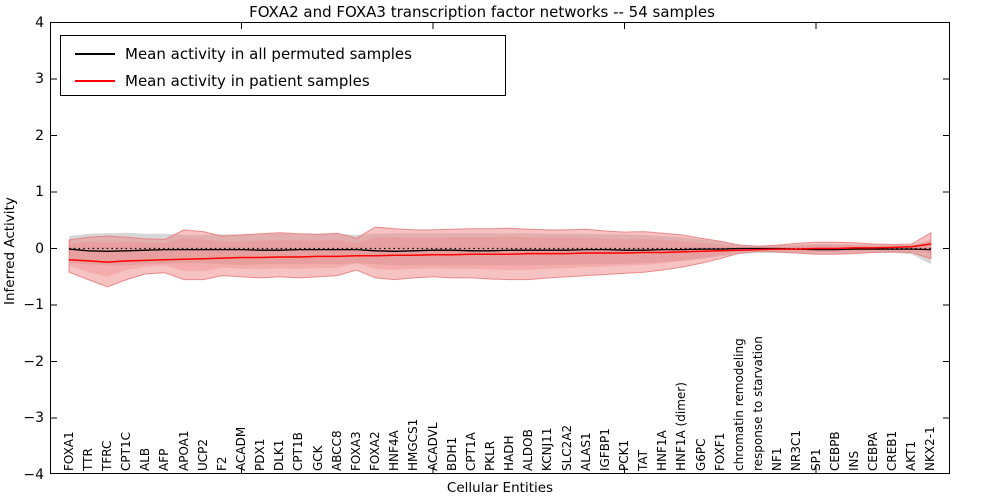 The width and height of the screenshot is (1000, 500). I want to click on x-category-label: SLC2A2, so click(566, 447).